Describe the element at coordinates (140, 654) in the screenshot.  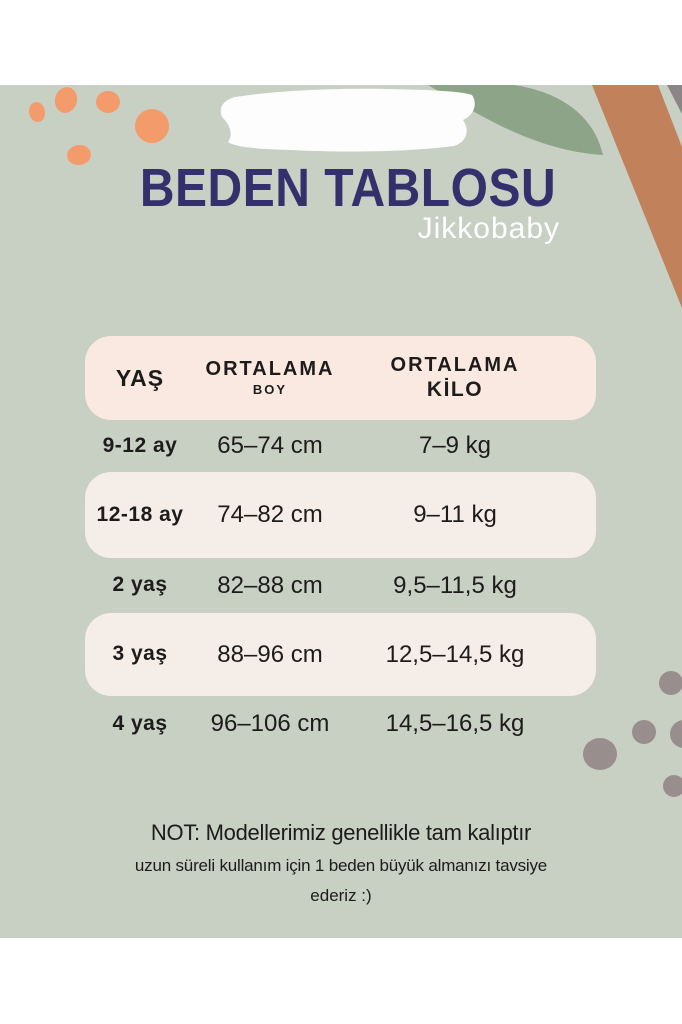
I see `age-cell: 3 yaş` at that location.